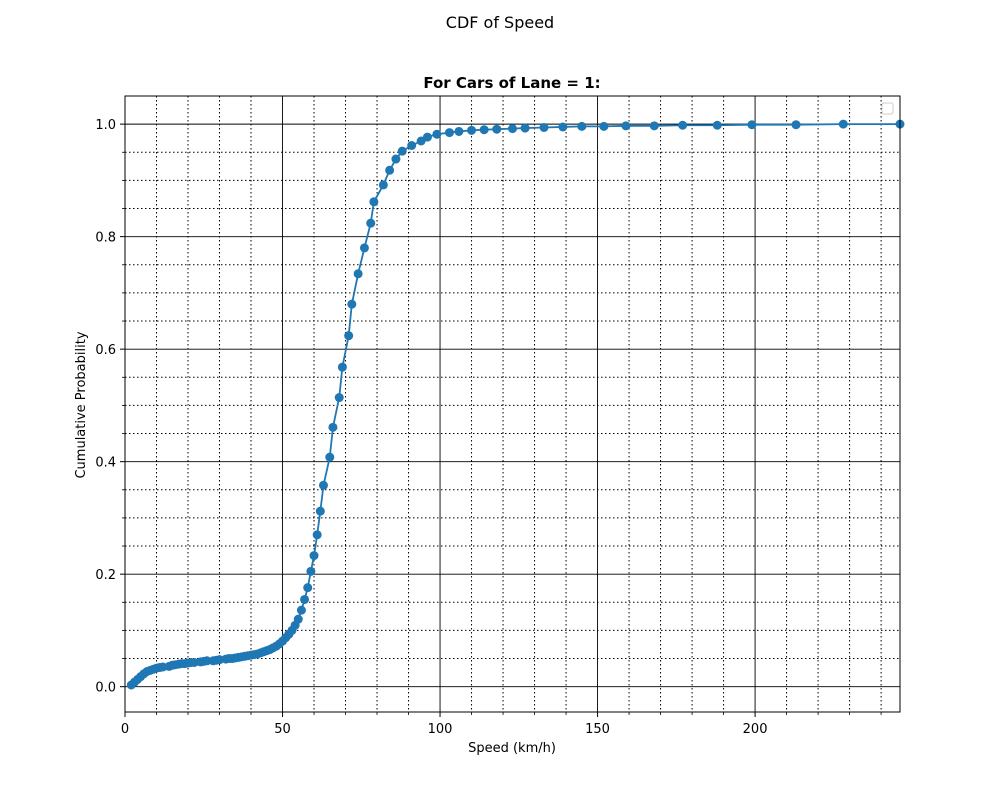  I want to click on y-tick-label: 0.4, so click(105, 463).